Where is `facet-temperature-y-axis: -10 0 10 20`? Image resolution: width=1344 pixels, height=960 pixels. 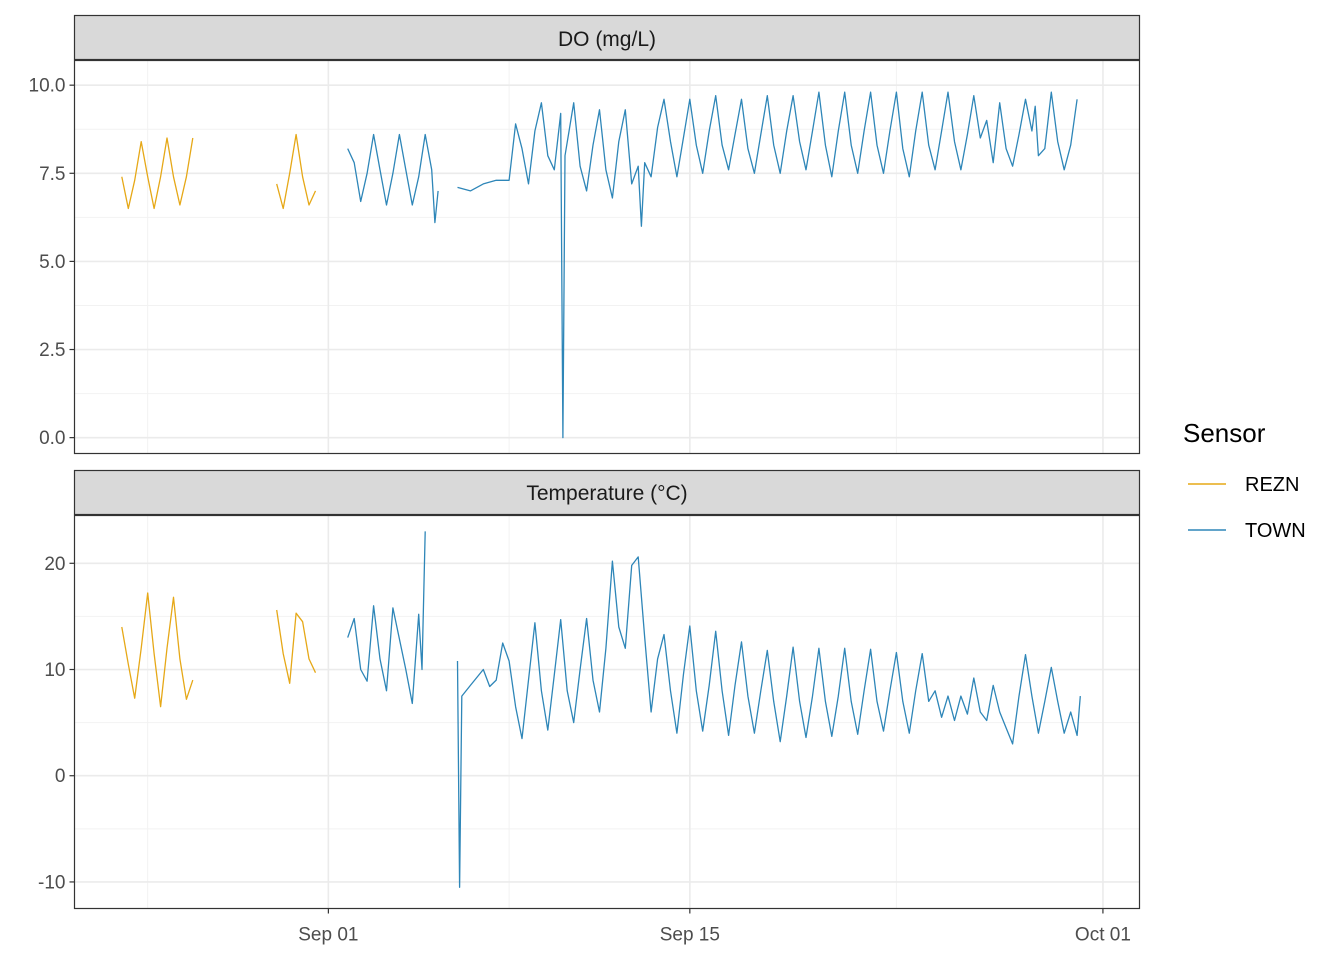 facet-temperature-y-axis: -10 0 10 20 is located at coordinates (56, 723).